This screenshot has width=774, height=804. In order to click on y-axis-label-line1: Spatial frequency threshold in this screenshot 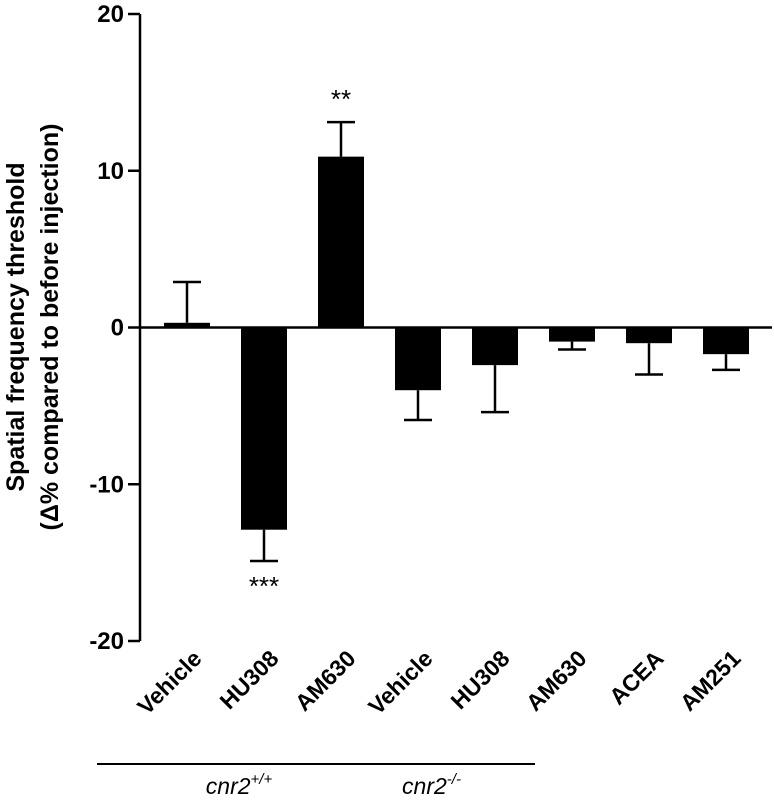, I will do `click(16, 326)`.